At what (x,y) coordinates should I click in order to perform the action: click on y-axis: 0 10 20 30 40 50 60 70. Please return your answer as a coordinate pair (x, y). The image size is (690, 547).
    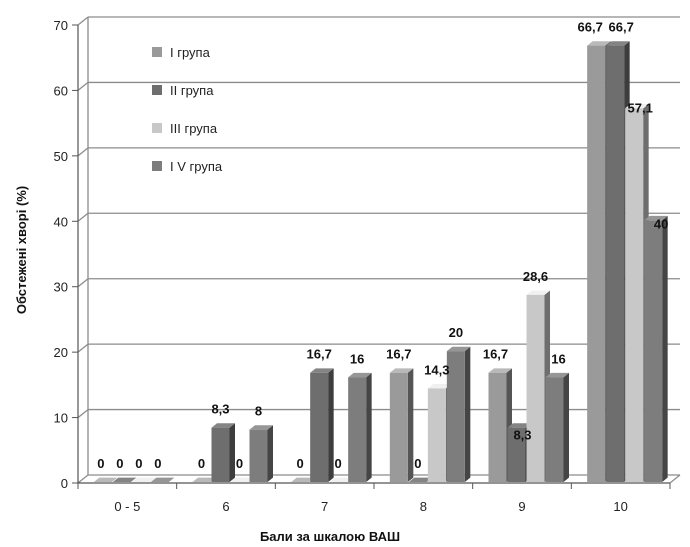
    Looking at the image, I should click on (66, 254).